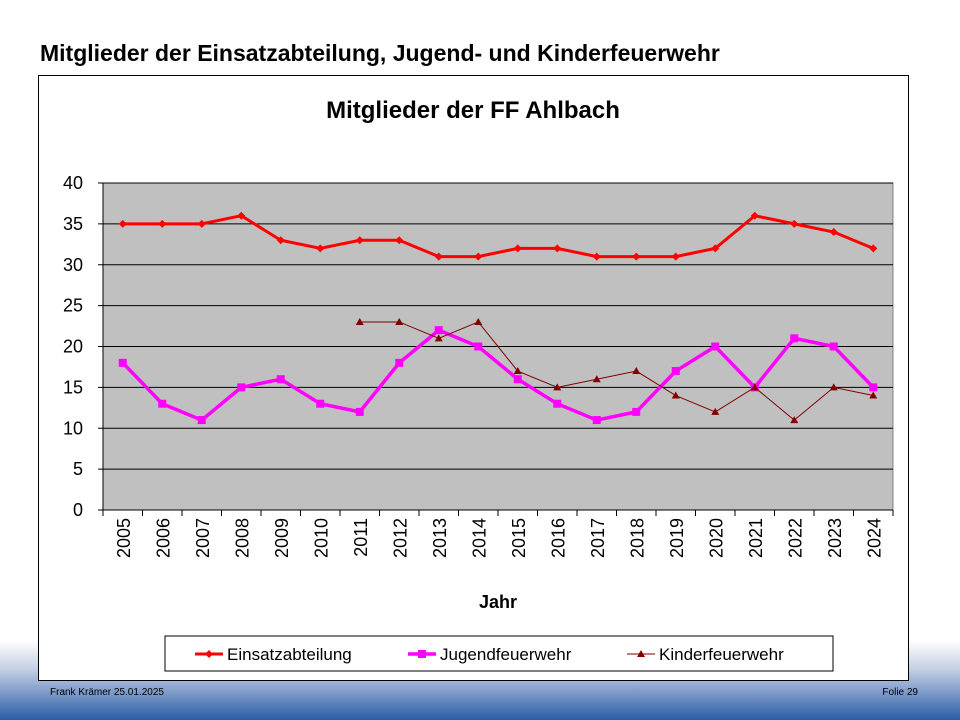  Describe the element at coordinates (716, 538) in the screenshot. I see `x-tick-label: 2020` at that location.